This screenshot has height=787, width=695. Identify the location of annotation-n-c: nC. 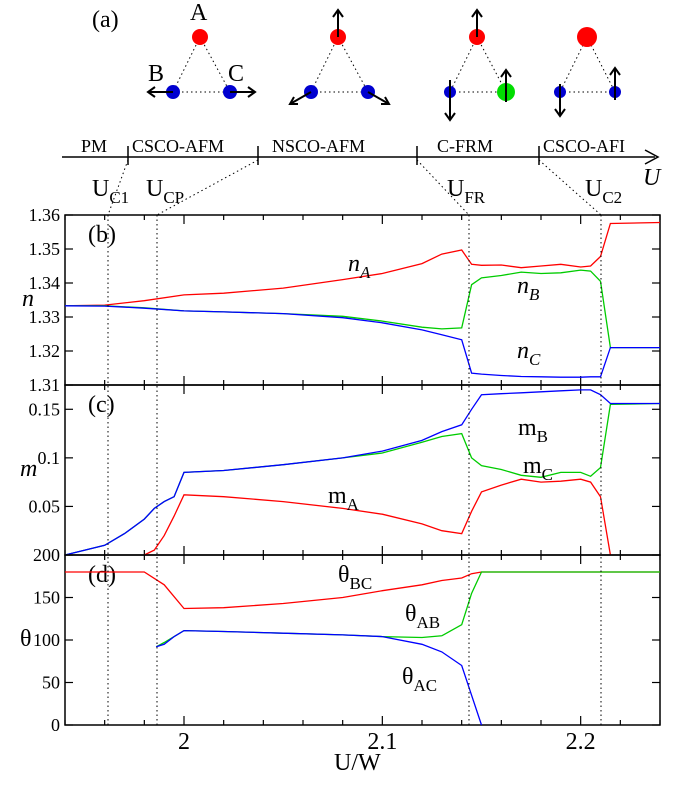
(529, 353).